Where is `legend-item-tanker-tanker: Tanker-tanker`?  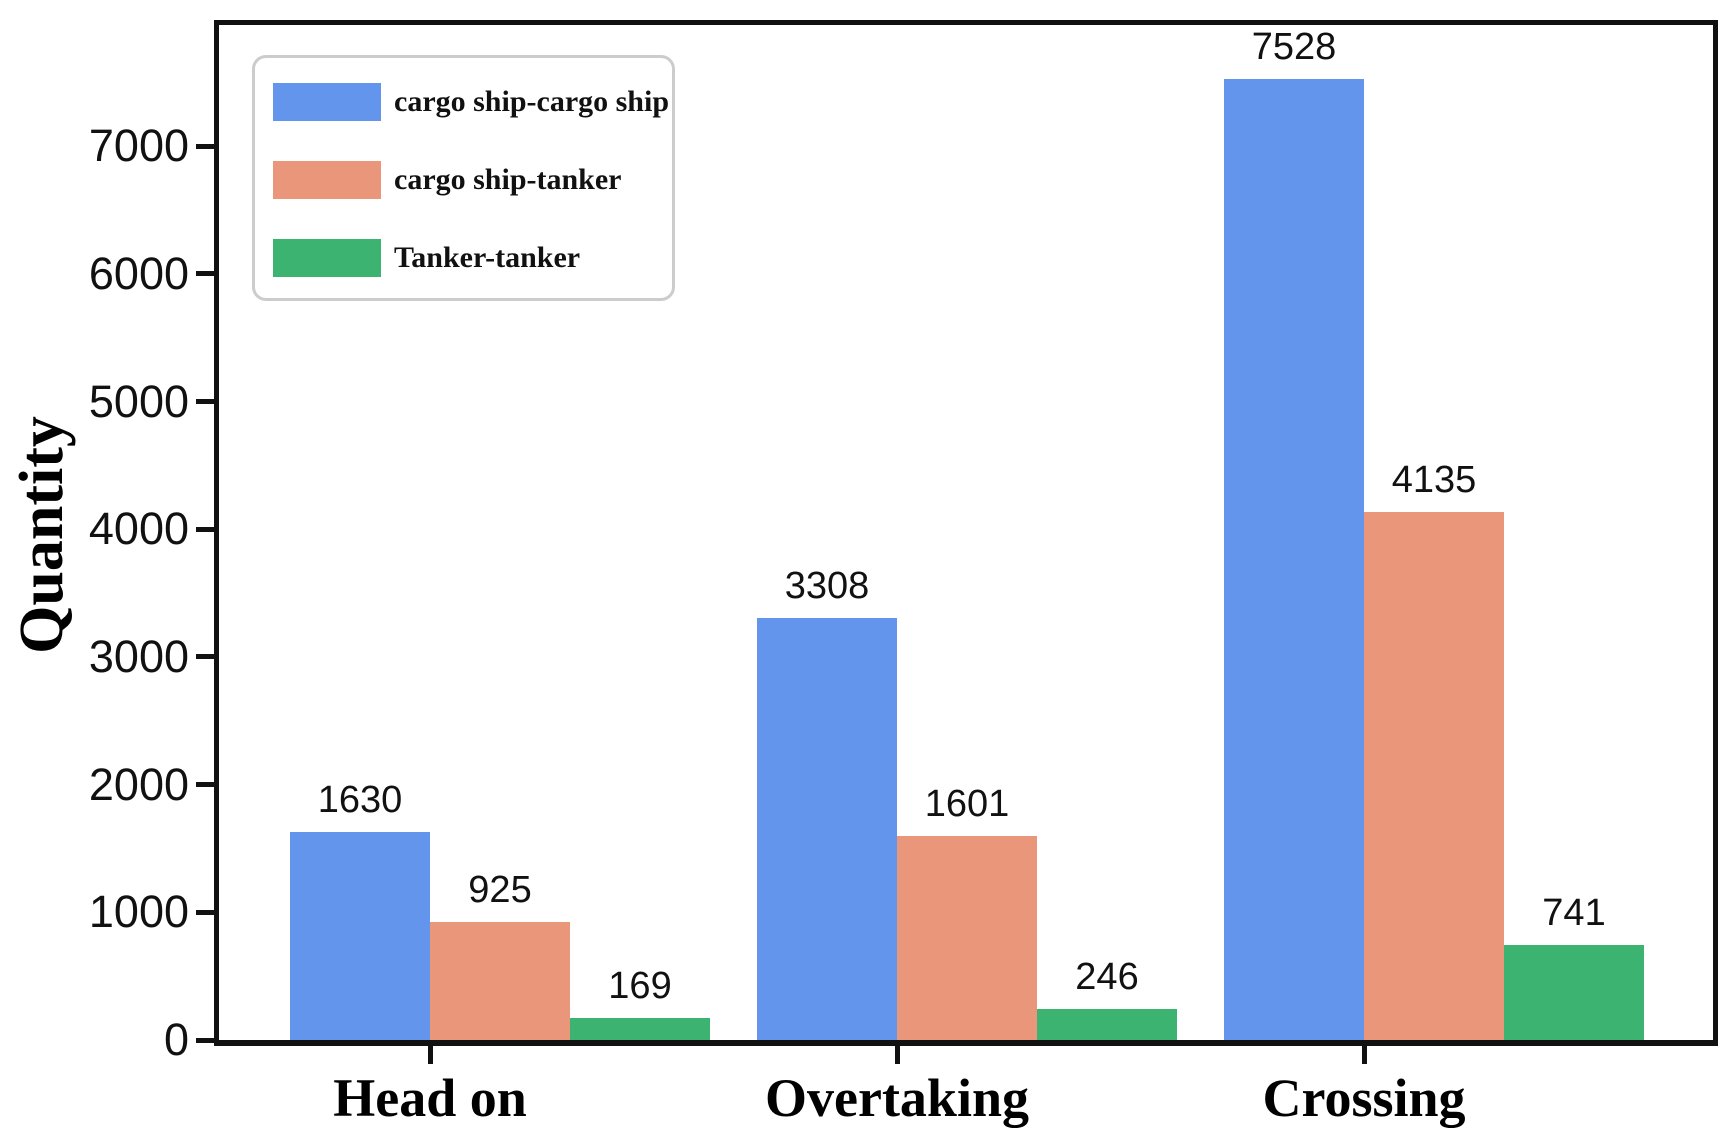 legend-item-tanker-tanker: Tanker-tanker is located at coordinates (472, 258).